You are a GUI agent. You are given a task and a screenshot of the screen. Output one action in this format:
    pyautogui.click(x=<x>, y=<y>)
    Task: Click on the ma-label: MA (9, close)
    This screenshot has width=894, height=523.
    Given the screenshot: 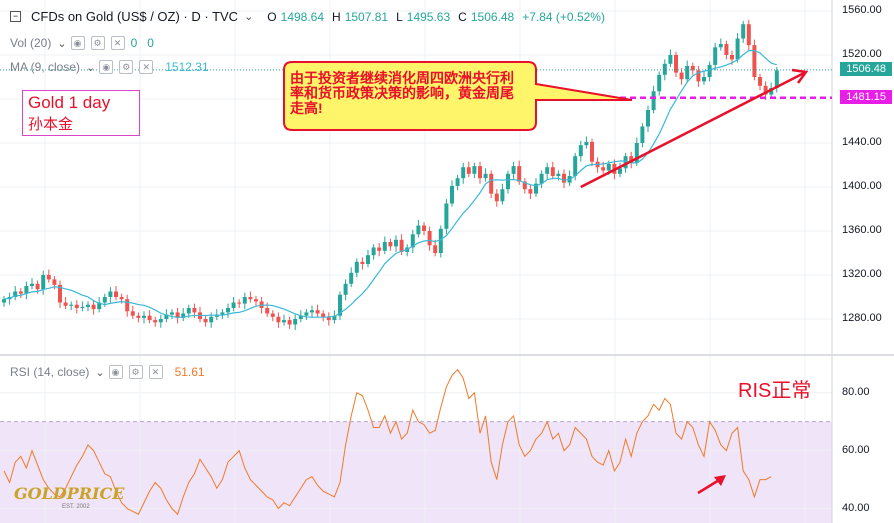 What is the action you would take?
    pyautogui.click(x=45, y=67)
    